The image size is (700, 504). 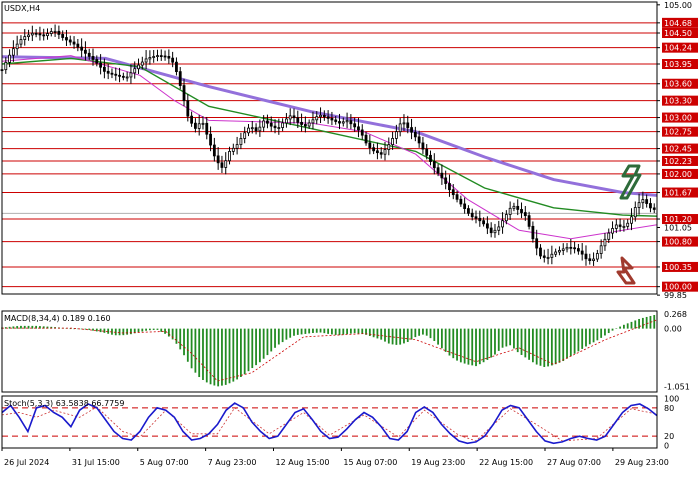 I want to click on price-level-label-box, so click(x=680, y=47).